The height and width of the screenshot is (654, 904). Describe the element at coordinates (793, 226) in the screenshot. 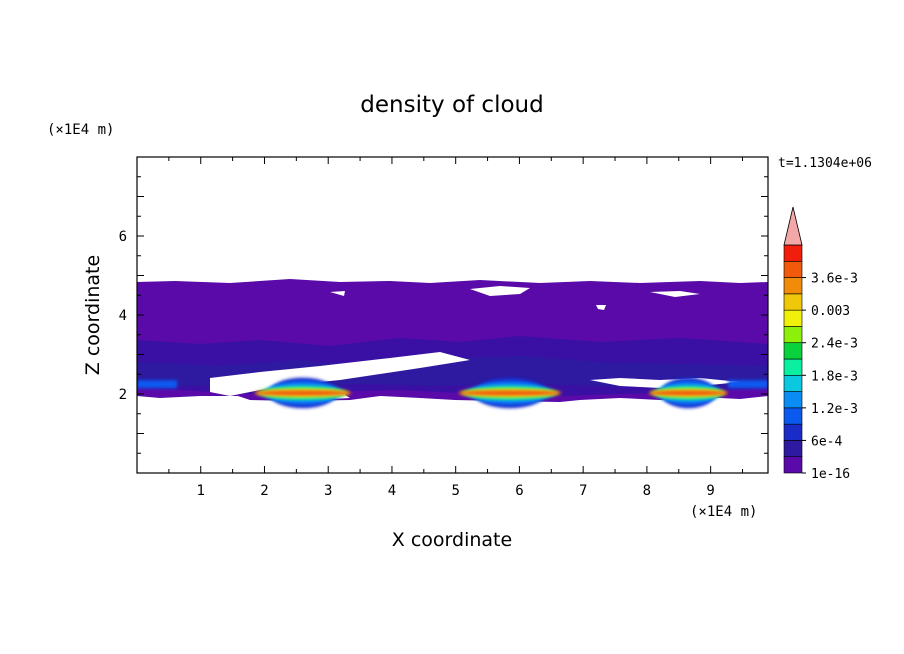

I see `colorbar-over-arrow` at that location.